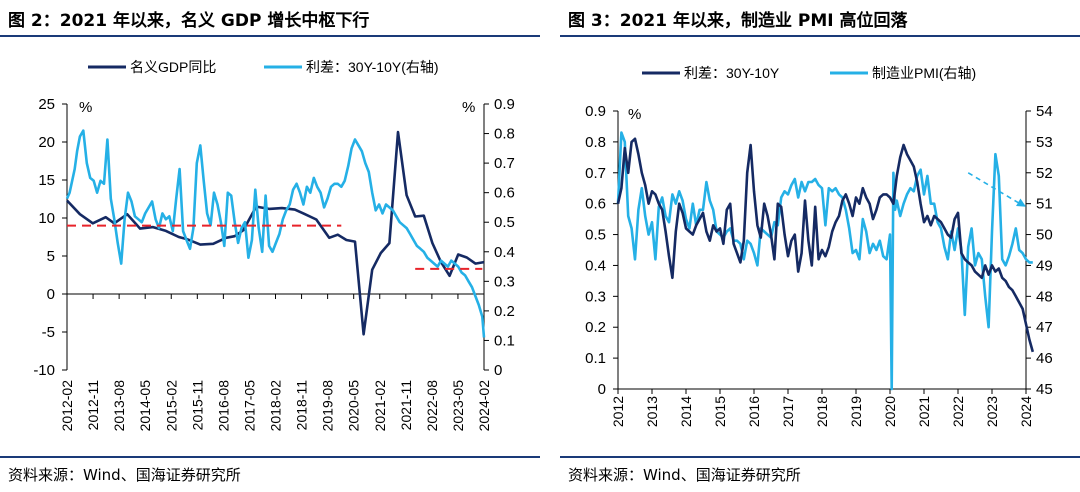 The height and width of the screenshot is (492, 1080). Describe the element at coordinates (1044, 173) in the screenshot. I see `y-tick-label-right: 52` at that location.